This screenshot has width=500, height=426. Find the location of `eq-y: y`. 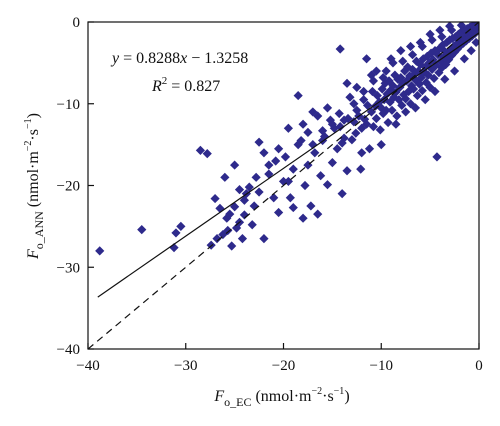

eq-y: y is located at coordinates (115, 58).